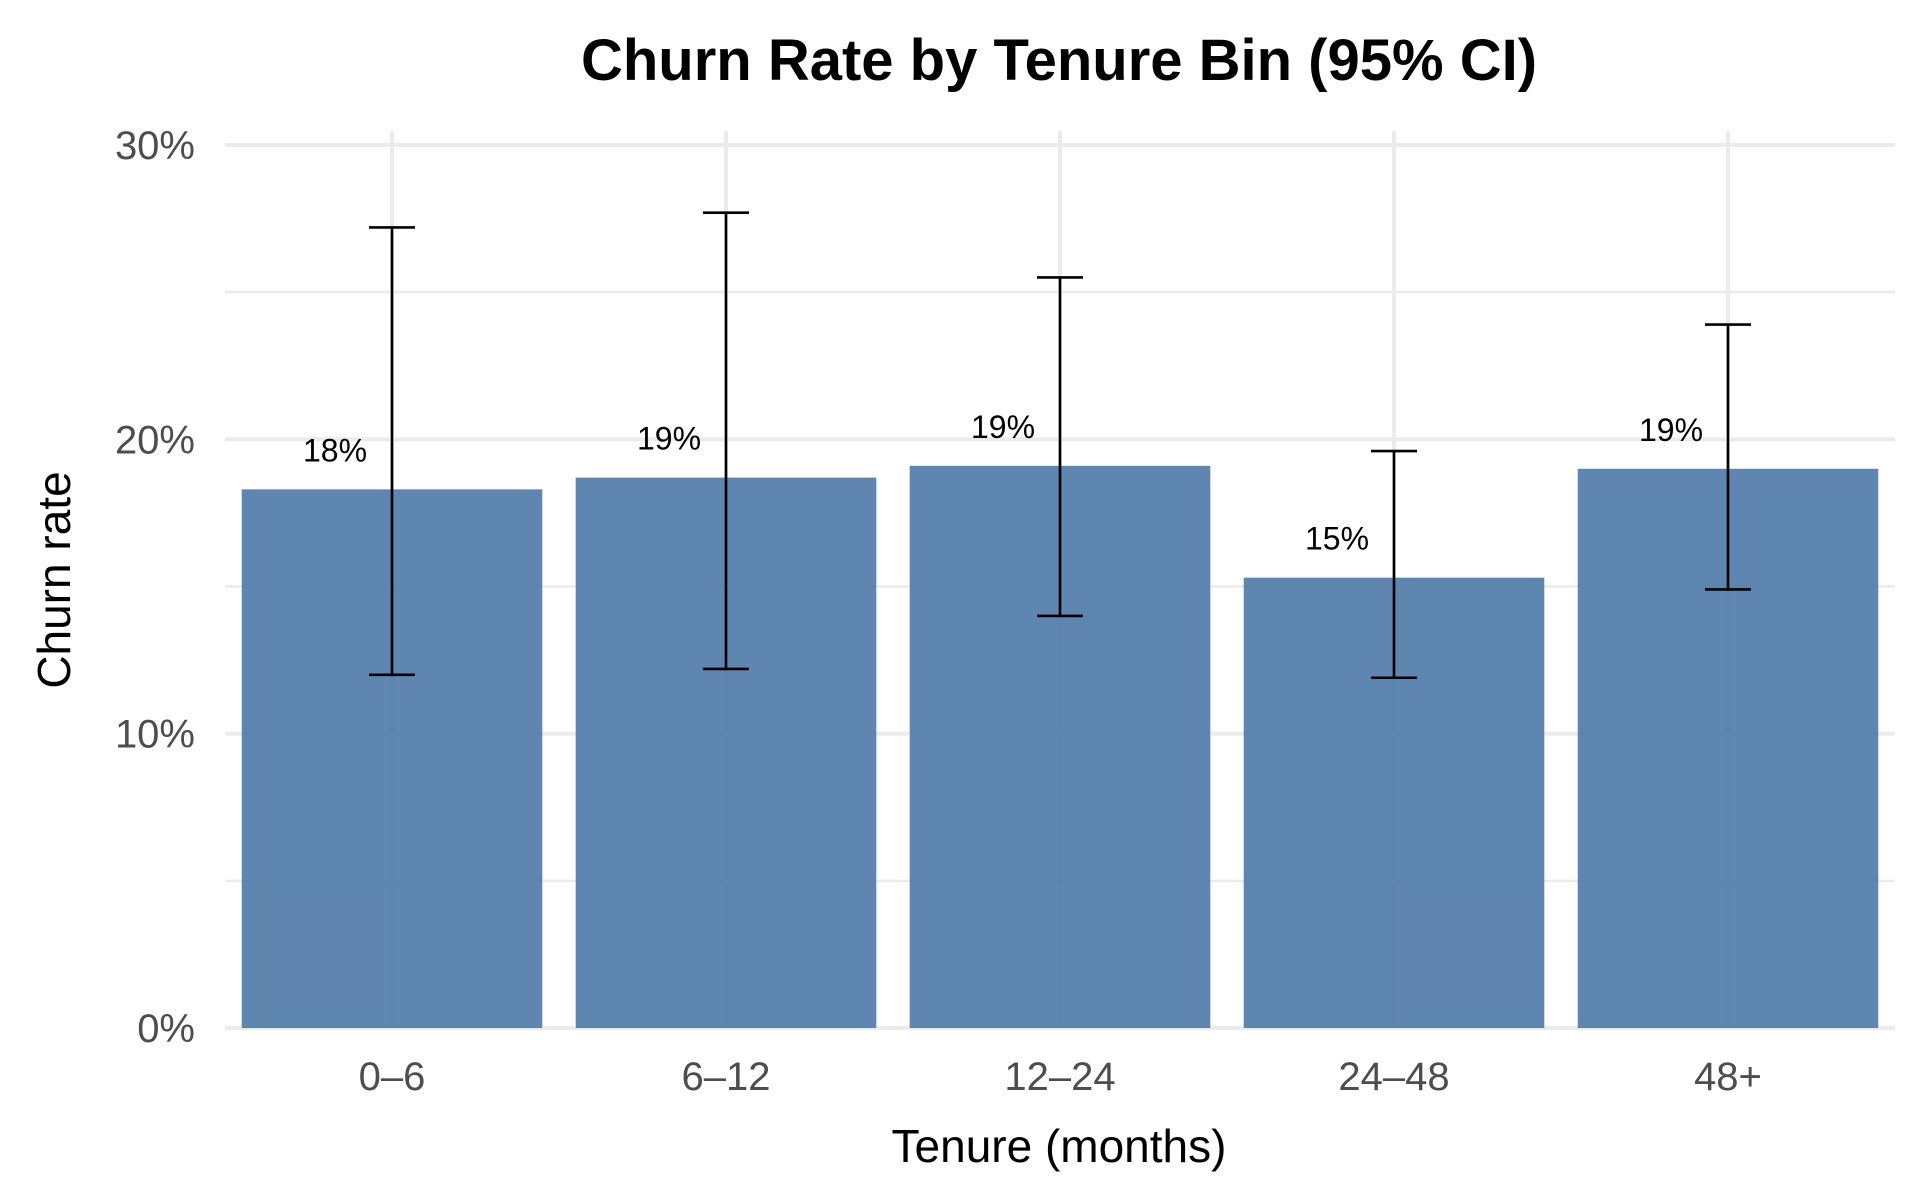  What do you see at coordinates (1337, 539) in the screenshot?
I see `data-label-24–48: 15%` at bounding box center [1337, 539].